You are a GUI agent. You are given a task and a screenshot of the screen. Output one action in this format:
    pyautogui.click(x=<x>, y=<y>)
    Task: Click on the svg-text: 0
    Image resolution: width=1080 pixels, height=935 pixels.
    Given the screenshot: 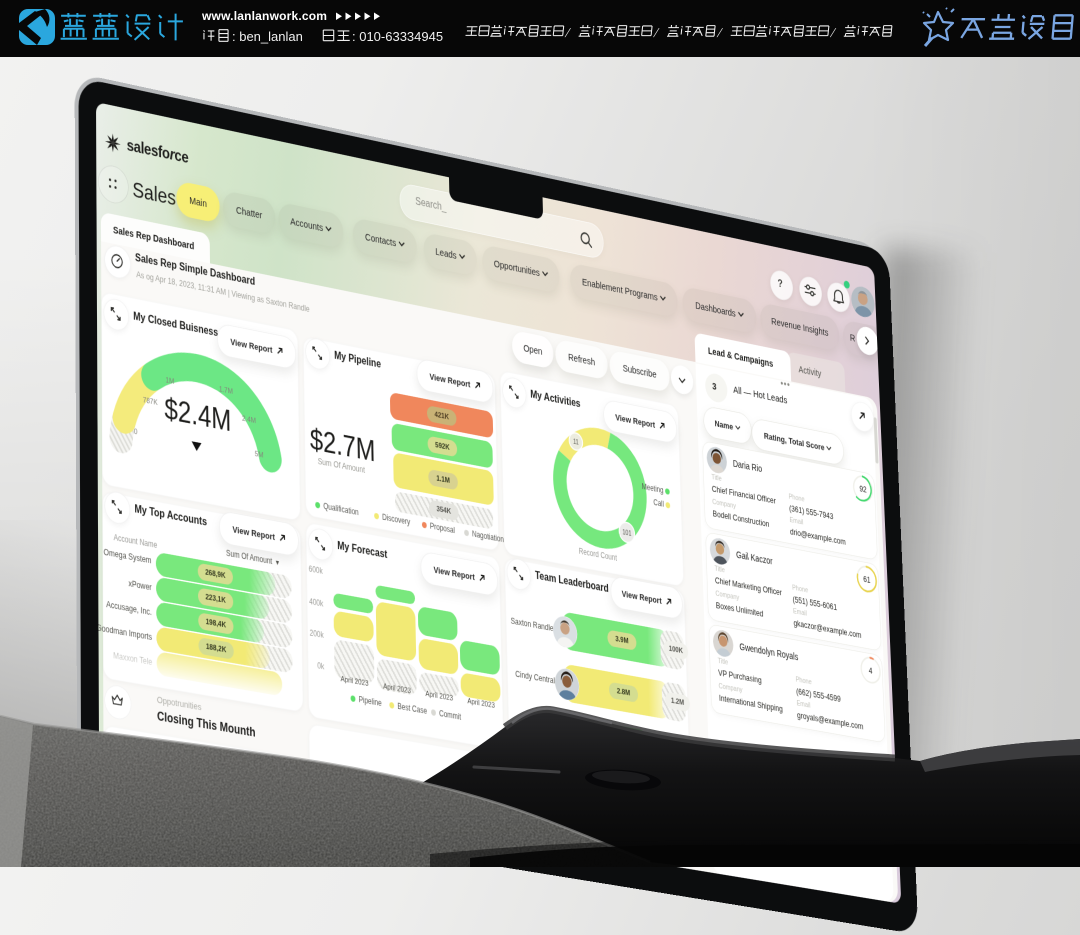 What is the action you would take?
    pyautogui.click(x=136, y=432)
    